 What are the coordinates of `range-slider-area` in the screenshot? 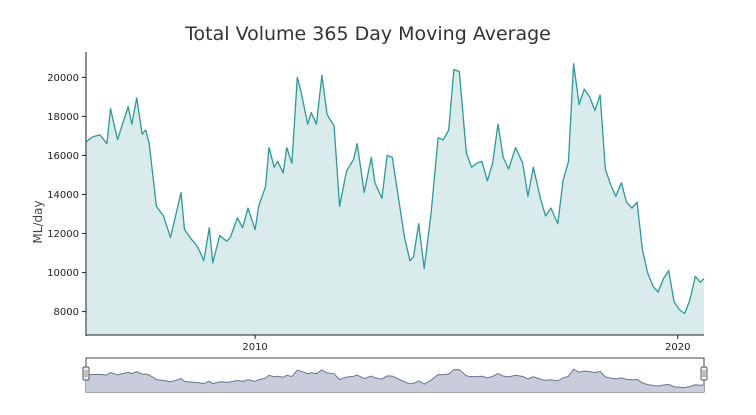 It's located at (395, 380).